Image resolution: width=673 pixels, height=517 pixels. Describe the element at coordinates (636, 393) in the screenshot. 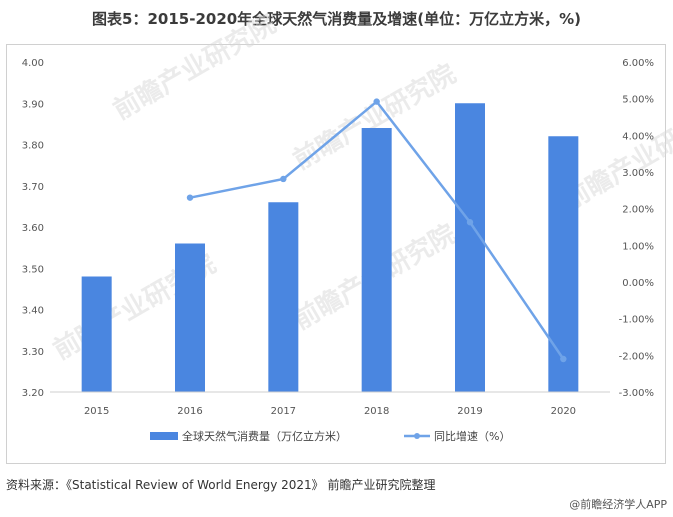

I see `y-right-tick-label: -3.00%` at that location.